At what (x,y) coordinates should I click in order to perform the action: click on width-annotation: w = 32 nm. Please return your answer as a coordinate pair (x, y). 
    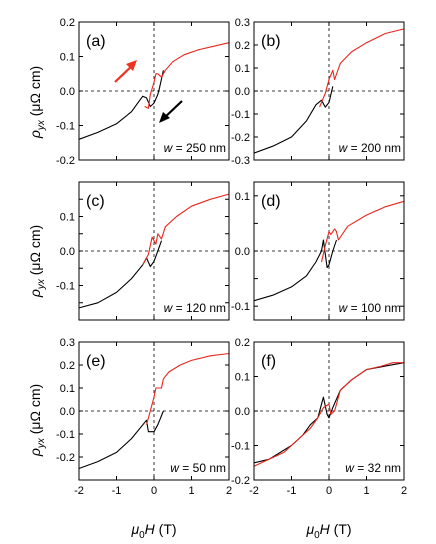
    Looking at the image, I should click on (373, 468).